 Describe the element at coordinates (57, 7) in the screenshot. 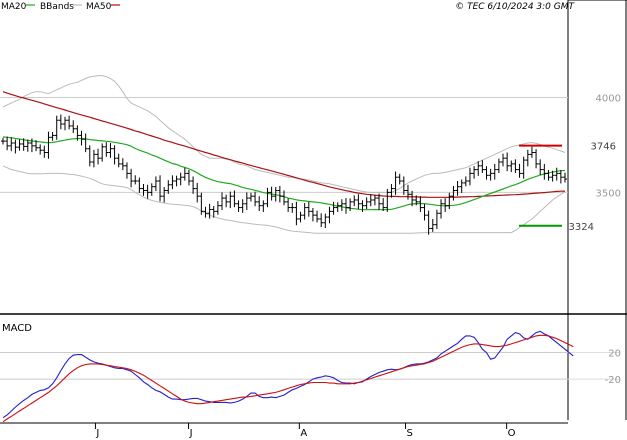

I see `bbands-legend-label: BBands` at that location.